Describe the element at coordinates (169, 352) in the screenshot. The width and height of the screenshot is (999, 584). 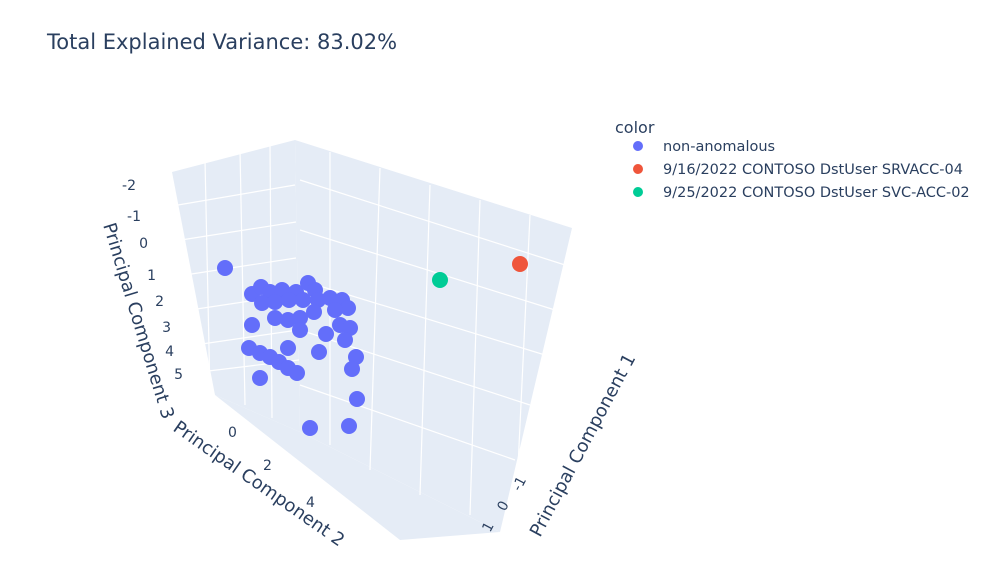
I see `z-tick-label: 4` at that location.